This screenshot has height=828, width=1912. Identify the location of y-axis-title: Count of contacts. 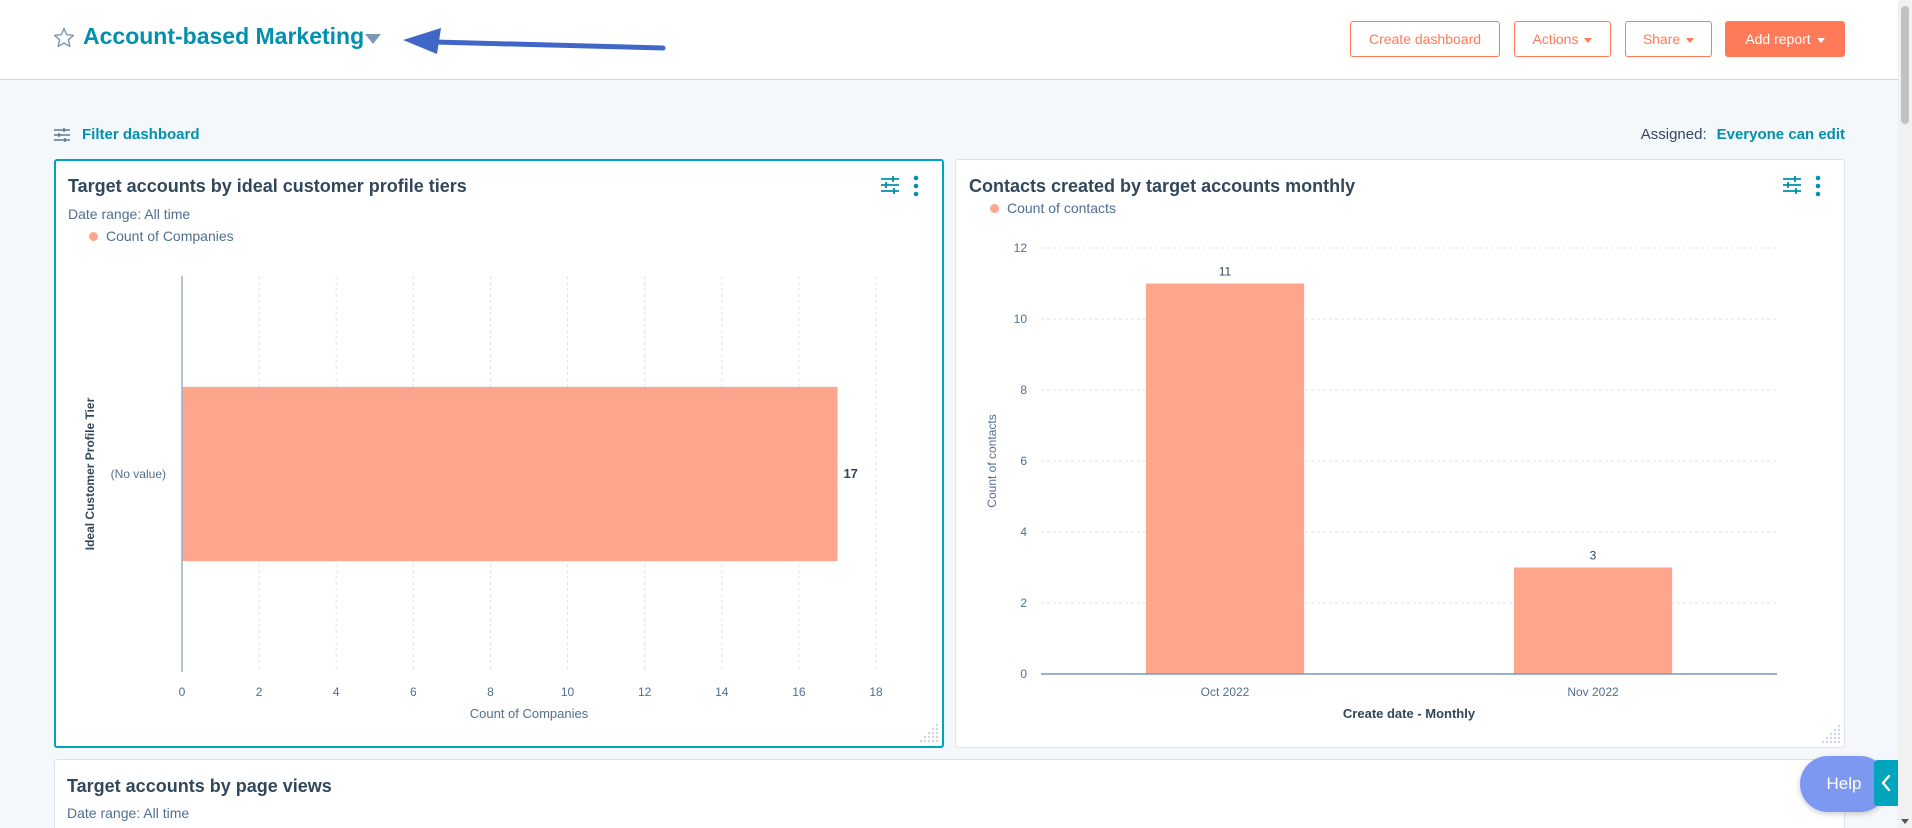
(992, 460).